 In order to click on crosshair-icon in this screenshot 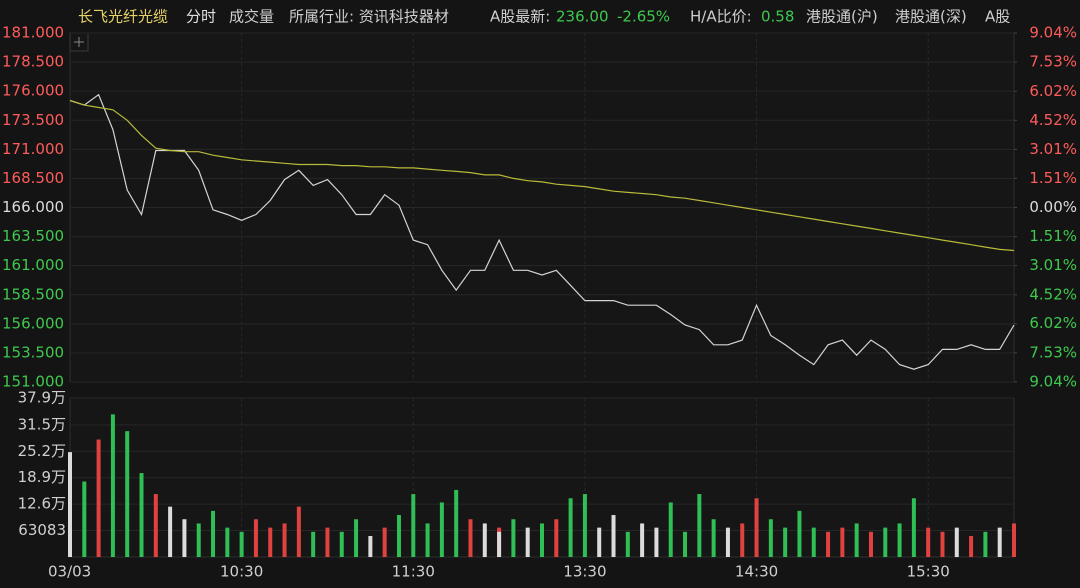, I will do `click(79, 42)`.